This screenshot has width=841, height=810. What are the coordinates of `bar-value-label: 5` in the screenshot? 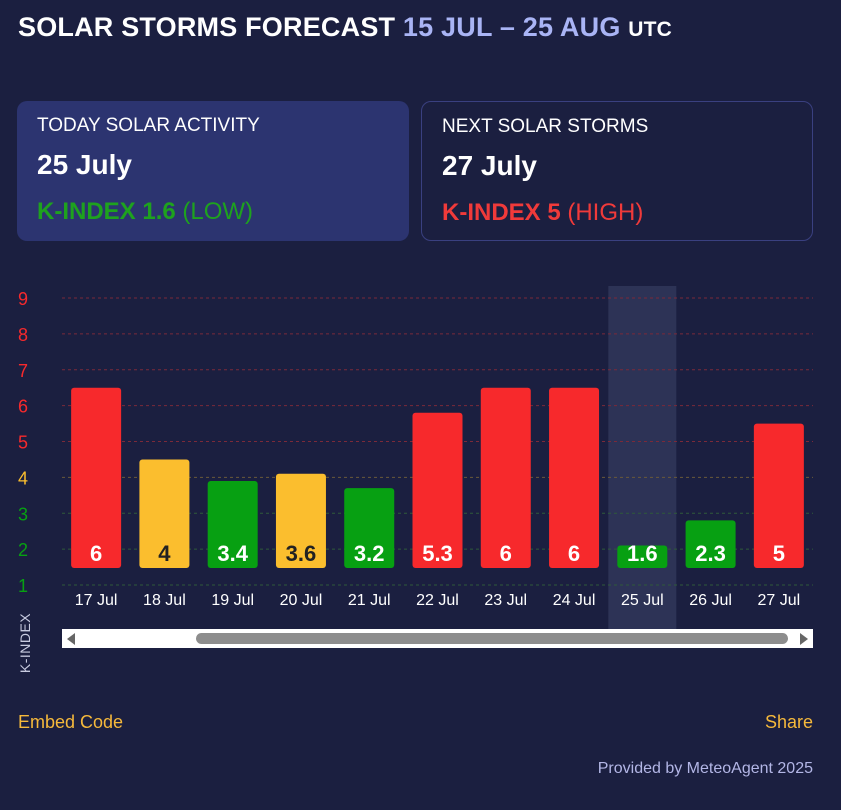 It's located at (779, 553).